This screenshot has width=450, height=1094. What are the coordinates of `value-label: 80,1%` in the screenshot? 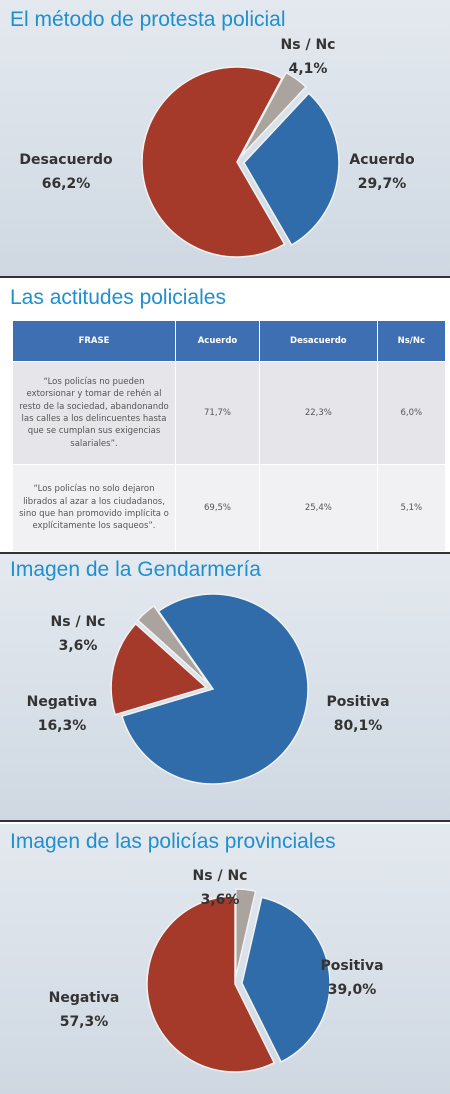 It's located at (358, 726).